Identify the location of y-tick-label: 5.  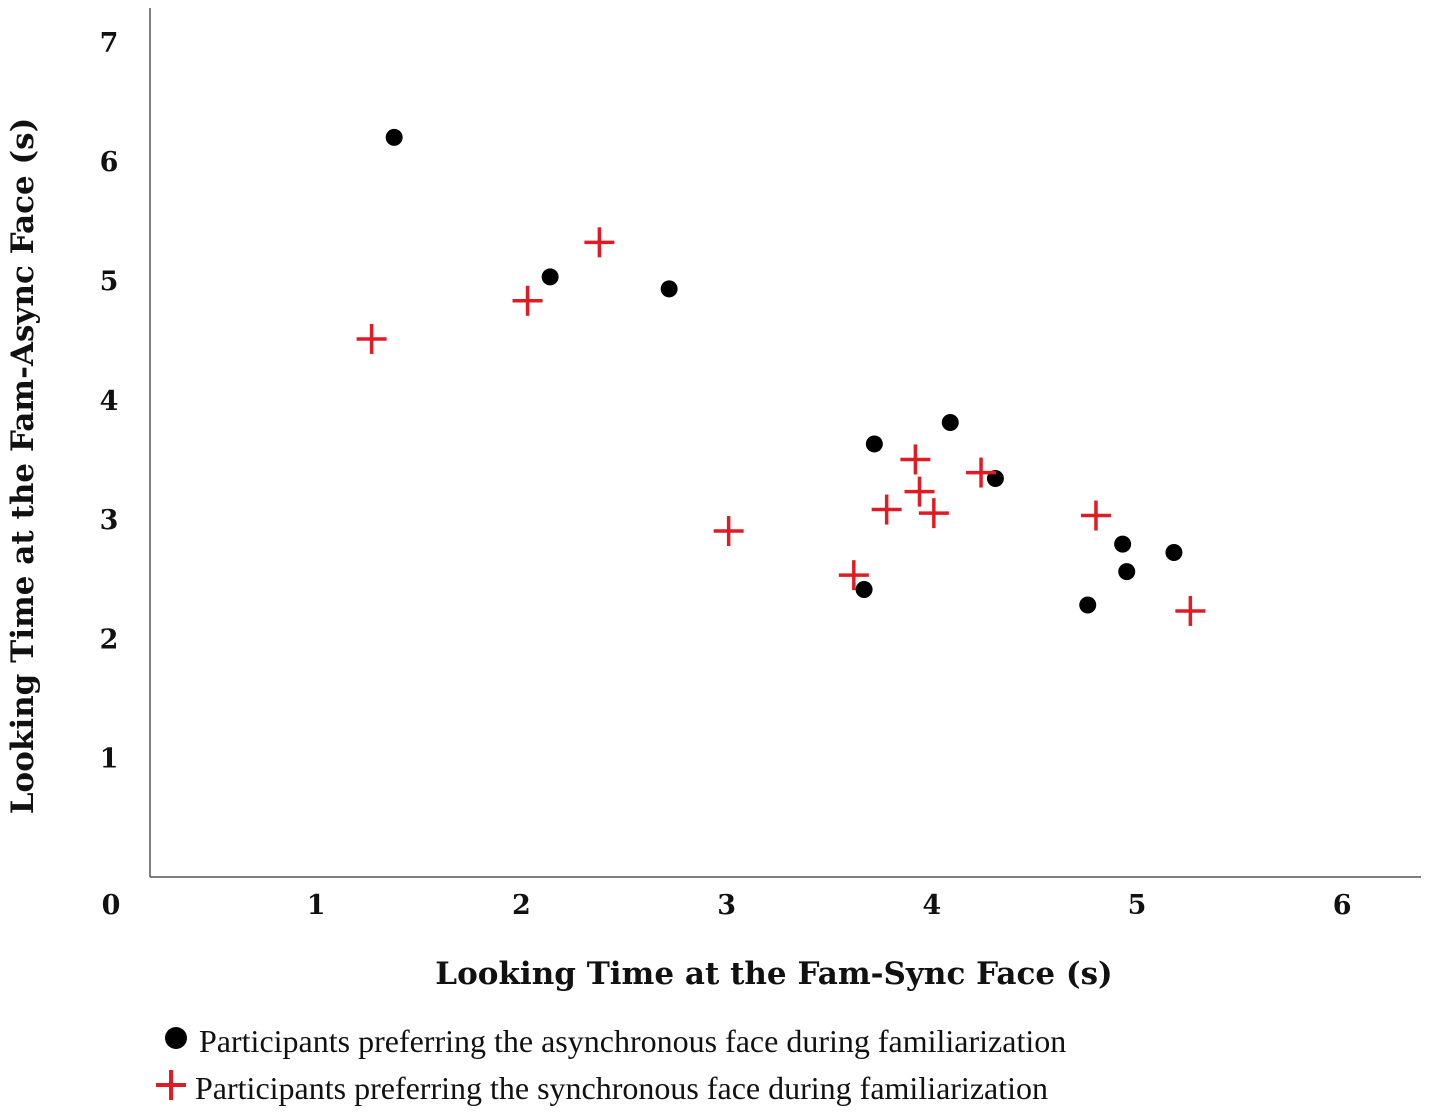
(109, 282).